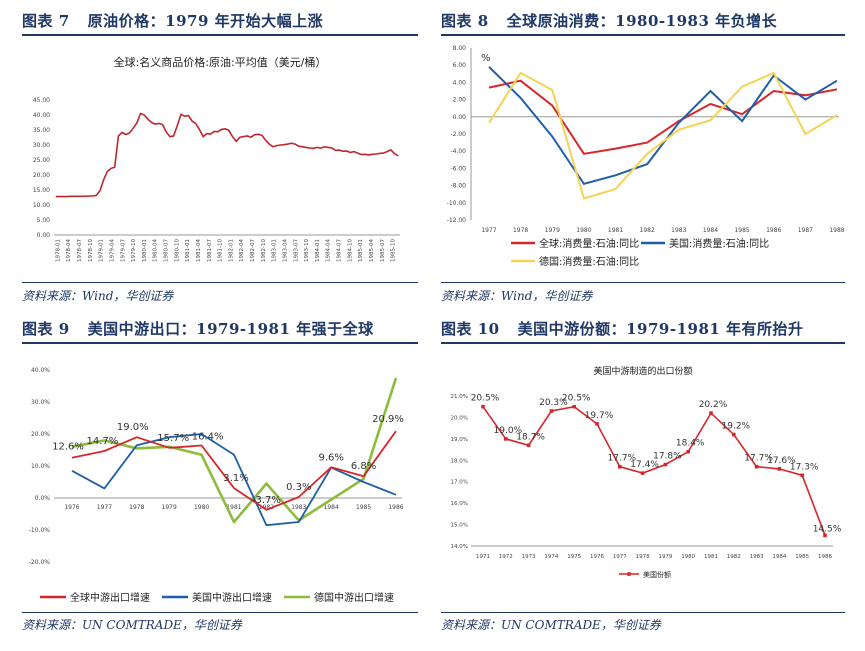  What do you see at coordinates (235, 478) in the screenshot?
I see `data-label: 3.1%` at bounding box center [235, 478].